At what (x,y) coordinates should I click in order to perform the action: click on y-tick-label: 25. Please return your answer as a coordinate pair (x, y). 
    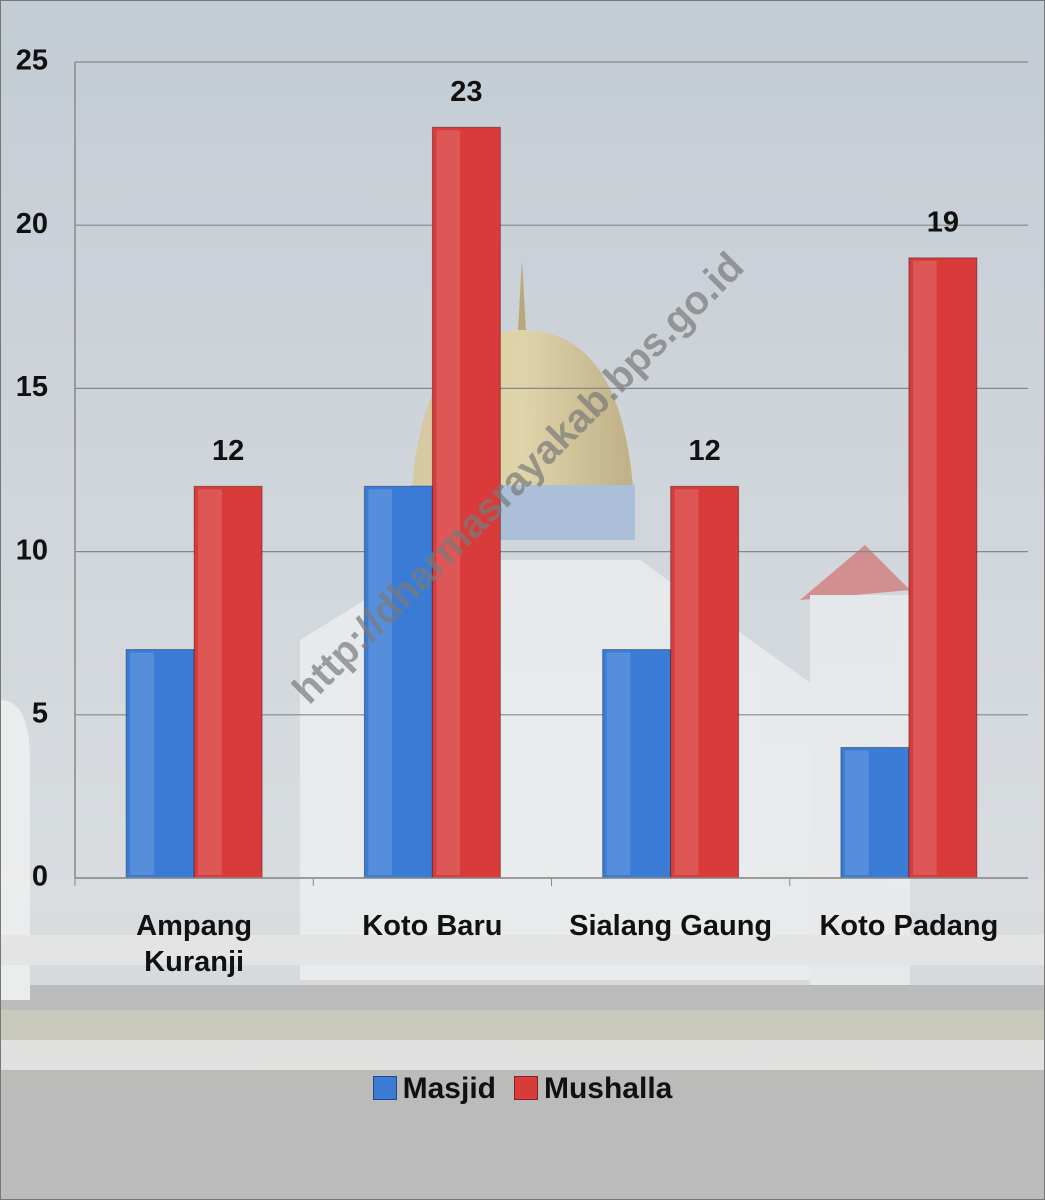
    Looking at the image, I should click on (32, 61).